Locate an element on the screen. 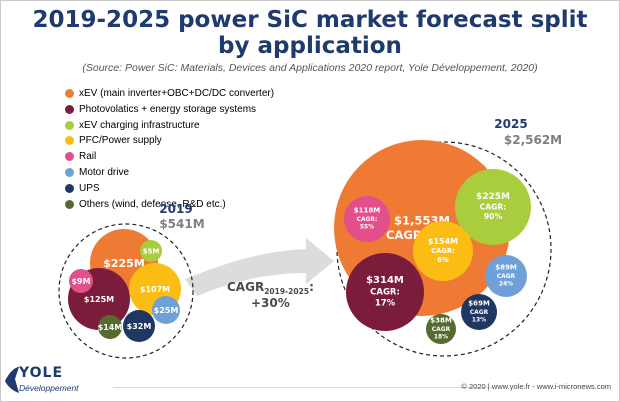 Image resolution: width=620 pixels, height=402 pixels. bubble-value-label: $154M is located at coordinates (443, 241).